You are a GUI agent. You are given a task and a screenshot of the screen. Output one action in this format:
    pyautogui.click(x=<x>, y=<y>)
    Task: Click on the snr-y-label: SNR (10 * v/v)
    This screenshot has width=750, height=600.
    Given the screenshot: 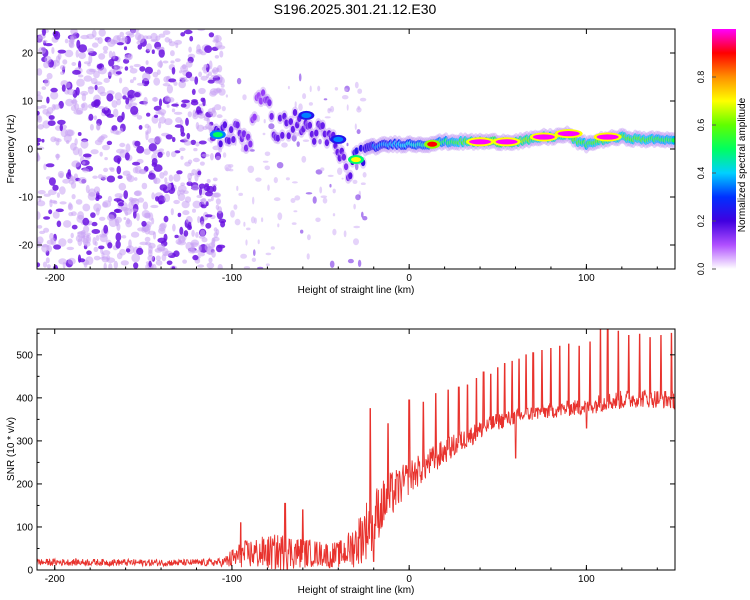 What is the action you would take?
    pyautogui.click(x=11, y=449)
    